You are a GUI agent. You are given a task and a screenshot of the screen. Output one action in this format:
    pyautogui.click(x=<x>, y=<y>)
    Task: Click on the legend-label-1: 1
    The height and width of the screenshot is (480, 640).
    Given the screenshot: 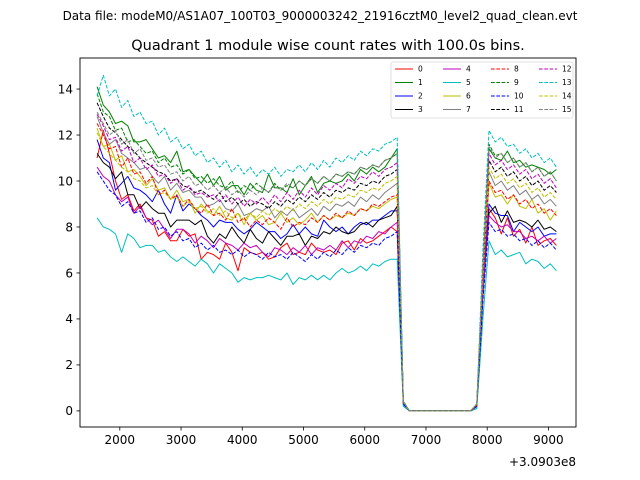 What is the action you would take?
    pyautogui.click(x=420, y=82)
    